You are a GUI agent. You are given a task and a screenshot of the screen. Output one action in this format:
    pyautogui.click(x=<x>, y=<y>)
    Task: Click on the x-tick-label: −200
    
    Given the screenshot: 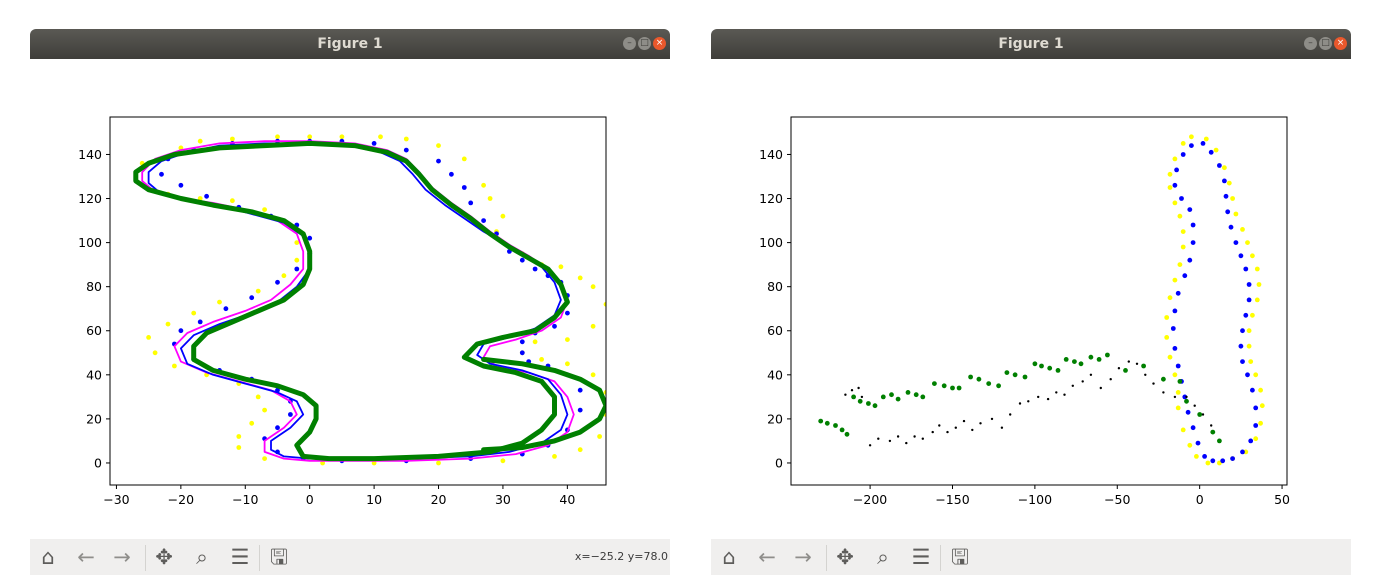 What is the action you would take?
    pyautogui.click(x=870, y=499)
    